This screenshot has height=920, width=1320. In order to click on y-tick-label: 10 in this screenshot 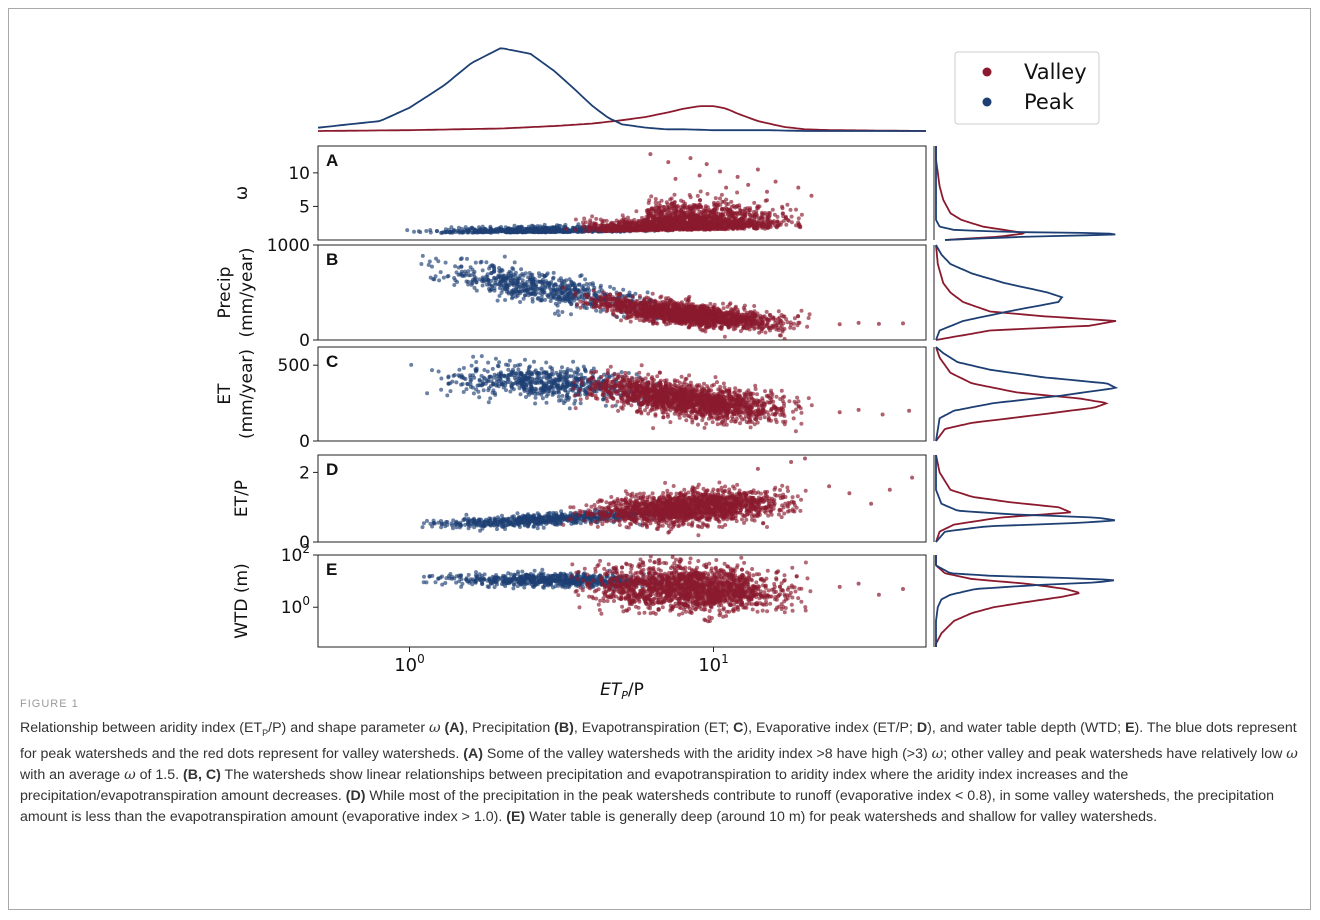, I will do `click(299, 174)`.